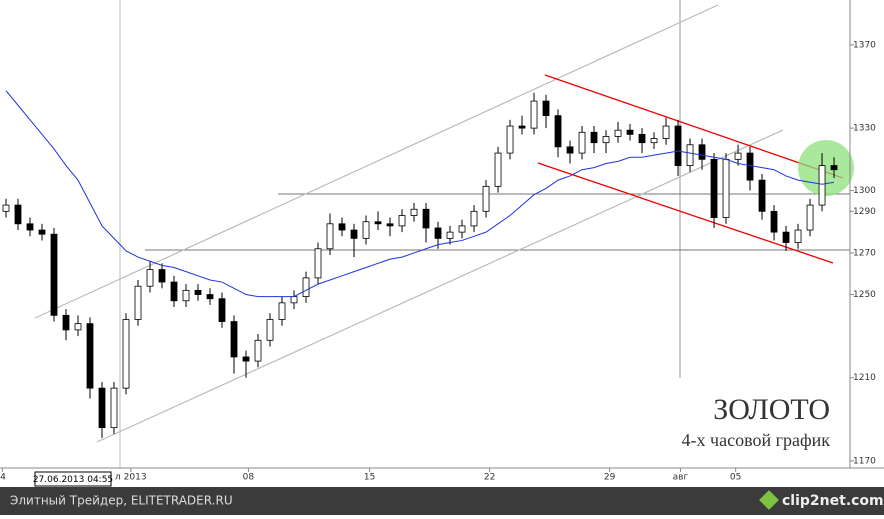 The height and width of the screenshot is (519, 884). I want to click on y-tick-label: 1370, so click(864, 45).